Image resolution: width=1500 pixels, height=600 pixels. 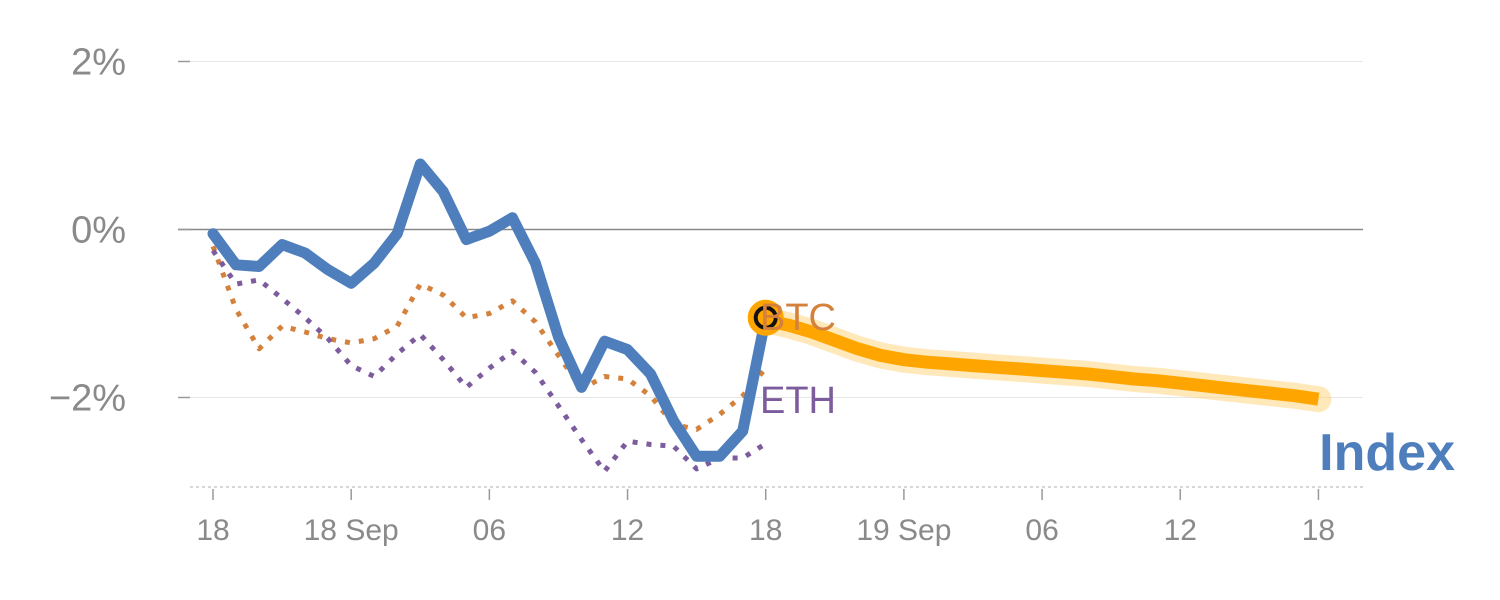 What do you see at coordinates (98, 231) in the screenshot?
I see `y-tick-label-1: 0%` at bounding box center [98, 231].